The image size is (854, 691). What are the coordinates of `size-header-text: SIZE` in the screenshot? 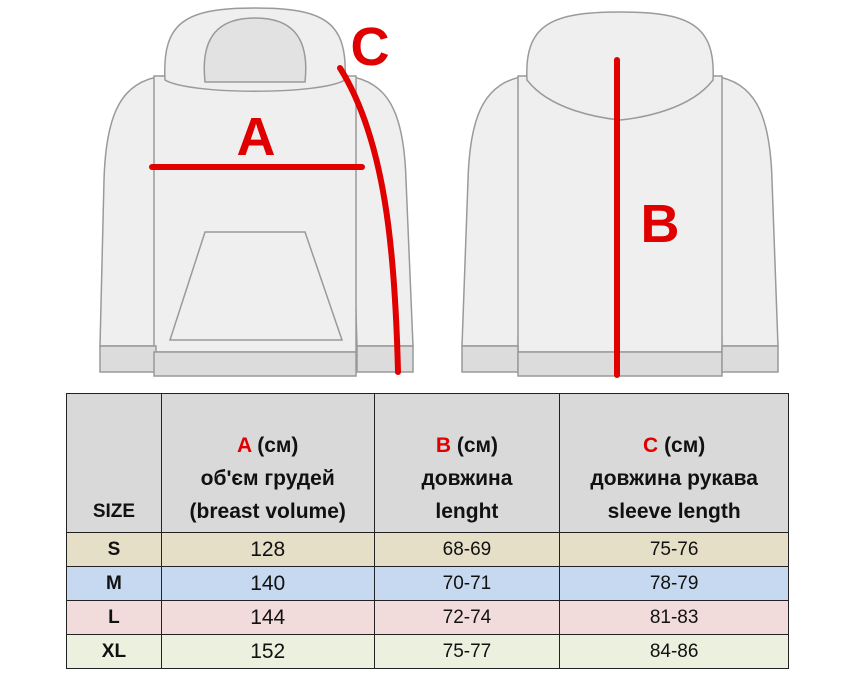 It's located at (114, 511).